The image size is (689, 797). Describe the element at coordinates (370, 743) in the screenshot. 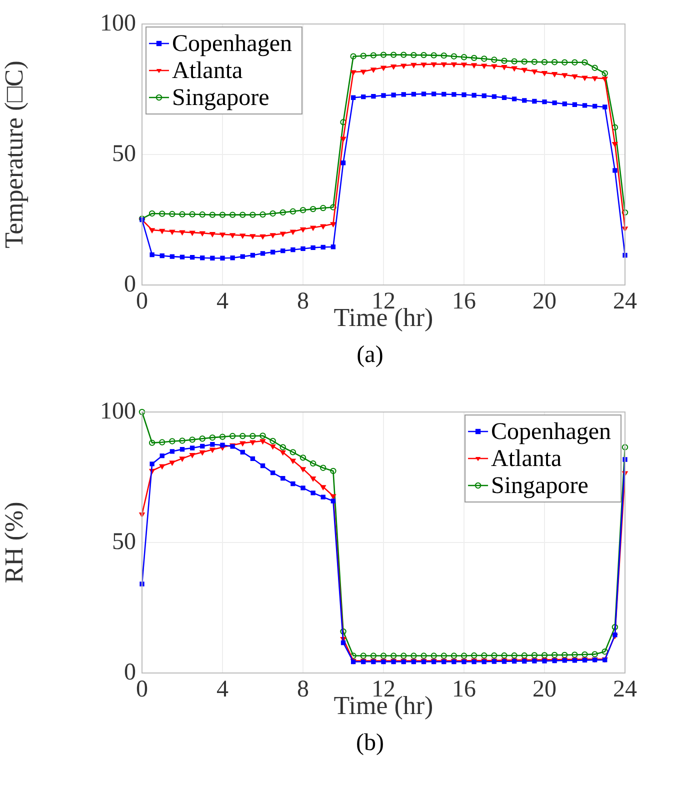

I see `text: (b)` at that location.